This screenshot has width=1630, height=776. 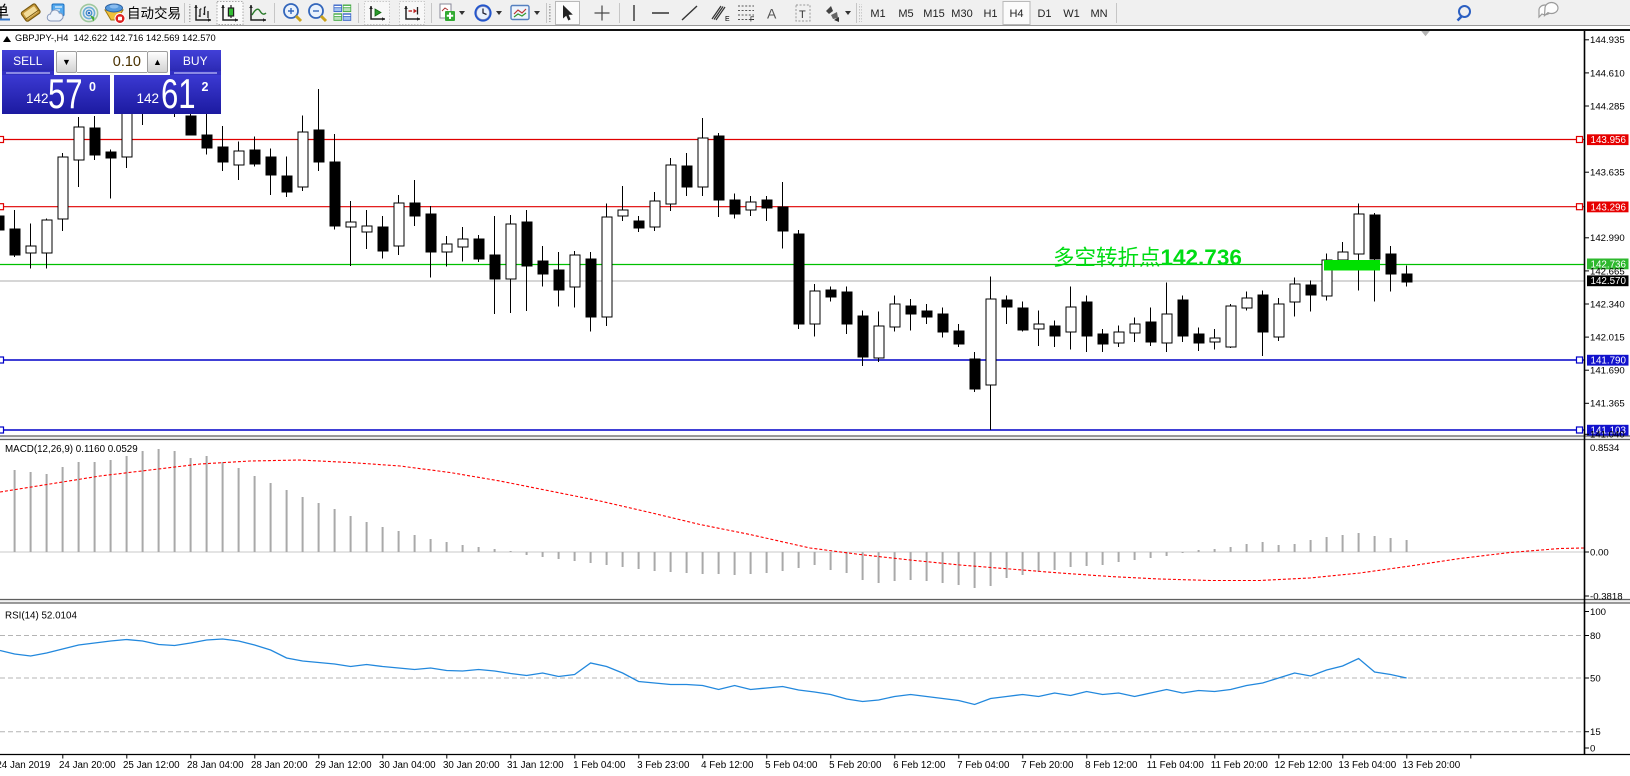 What do you see at coordinates (961, 14) in the screenshot?
I see `svg-text: M30` at bounding box center [961, 14].